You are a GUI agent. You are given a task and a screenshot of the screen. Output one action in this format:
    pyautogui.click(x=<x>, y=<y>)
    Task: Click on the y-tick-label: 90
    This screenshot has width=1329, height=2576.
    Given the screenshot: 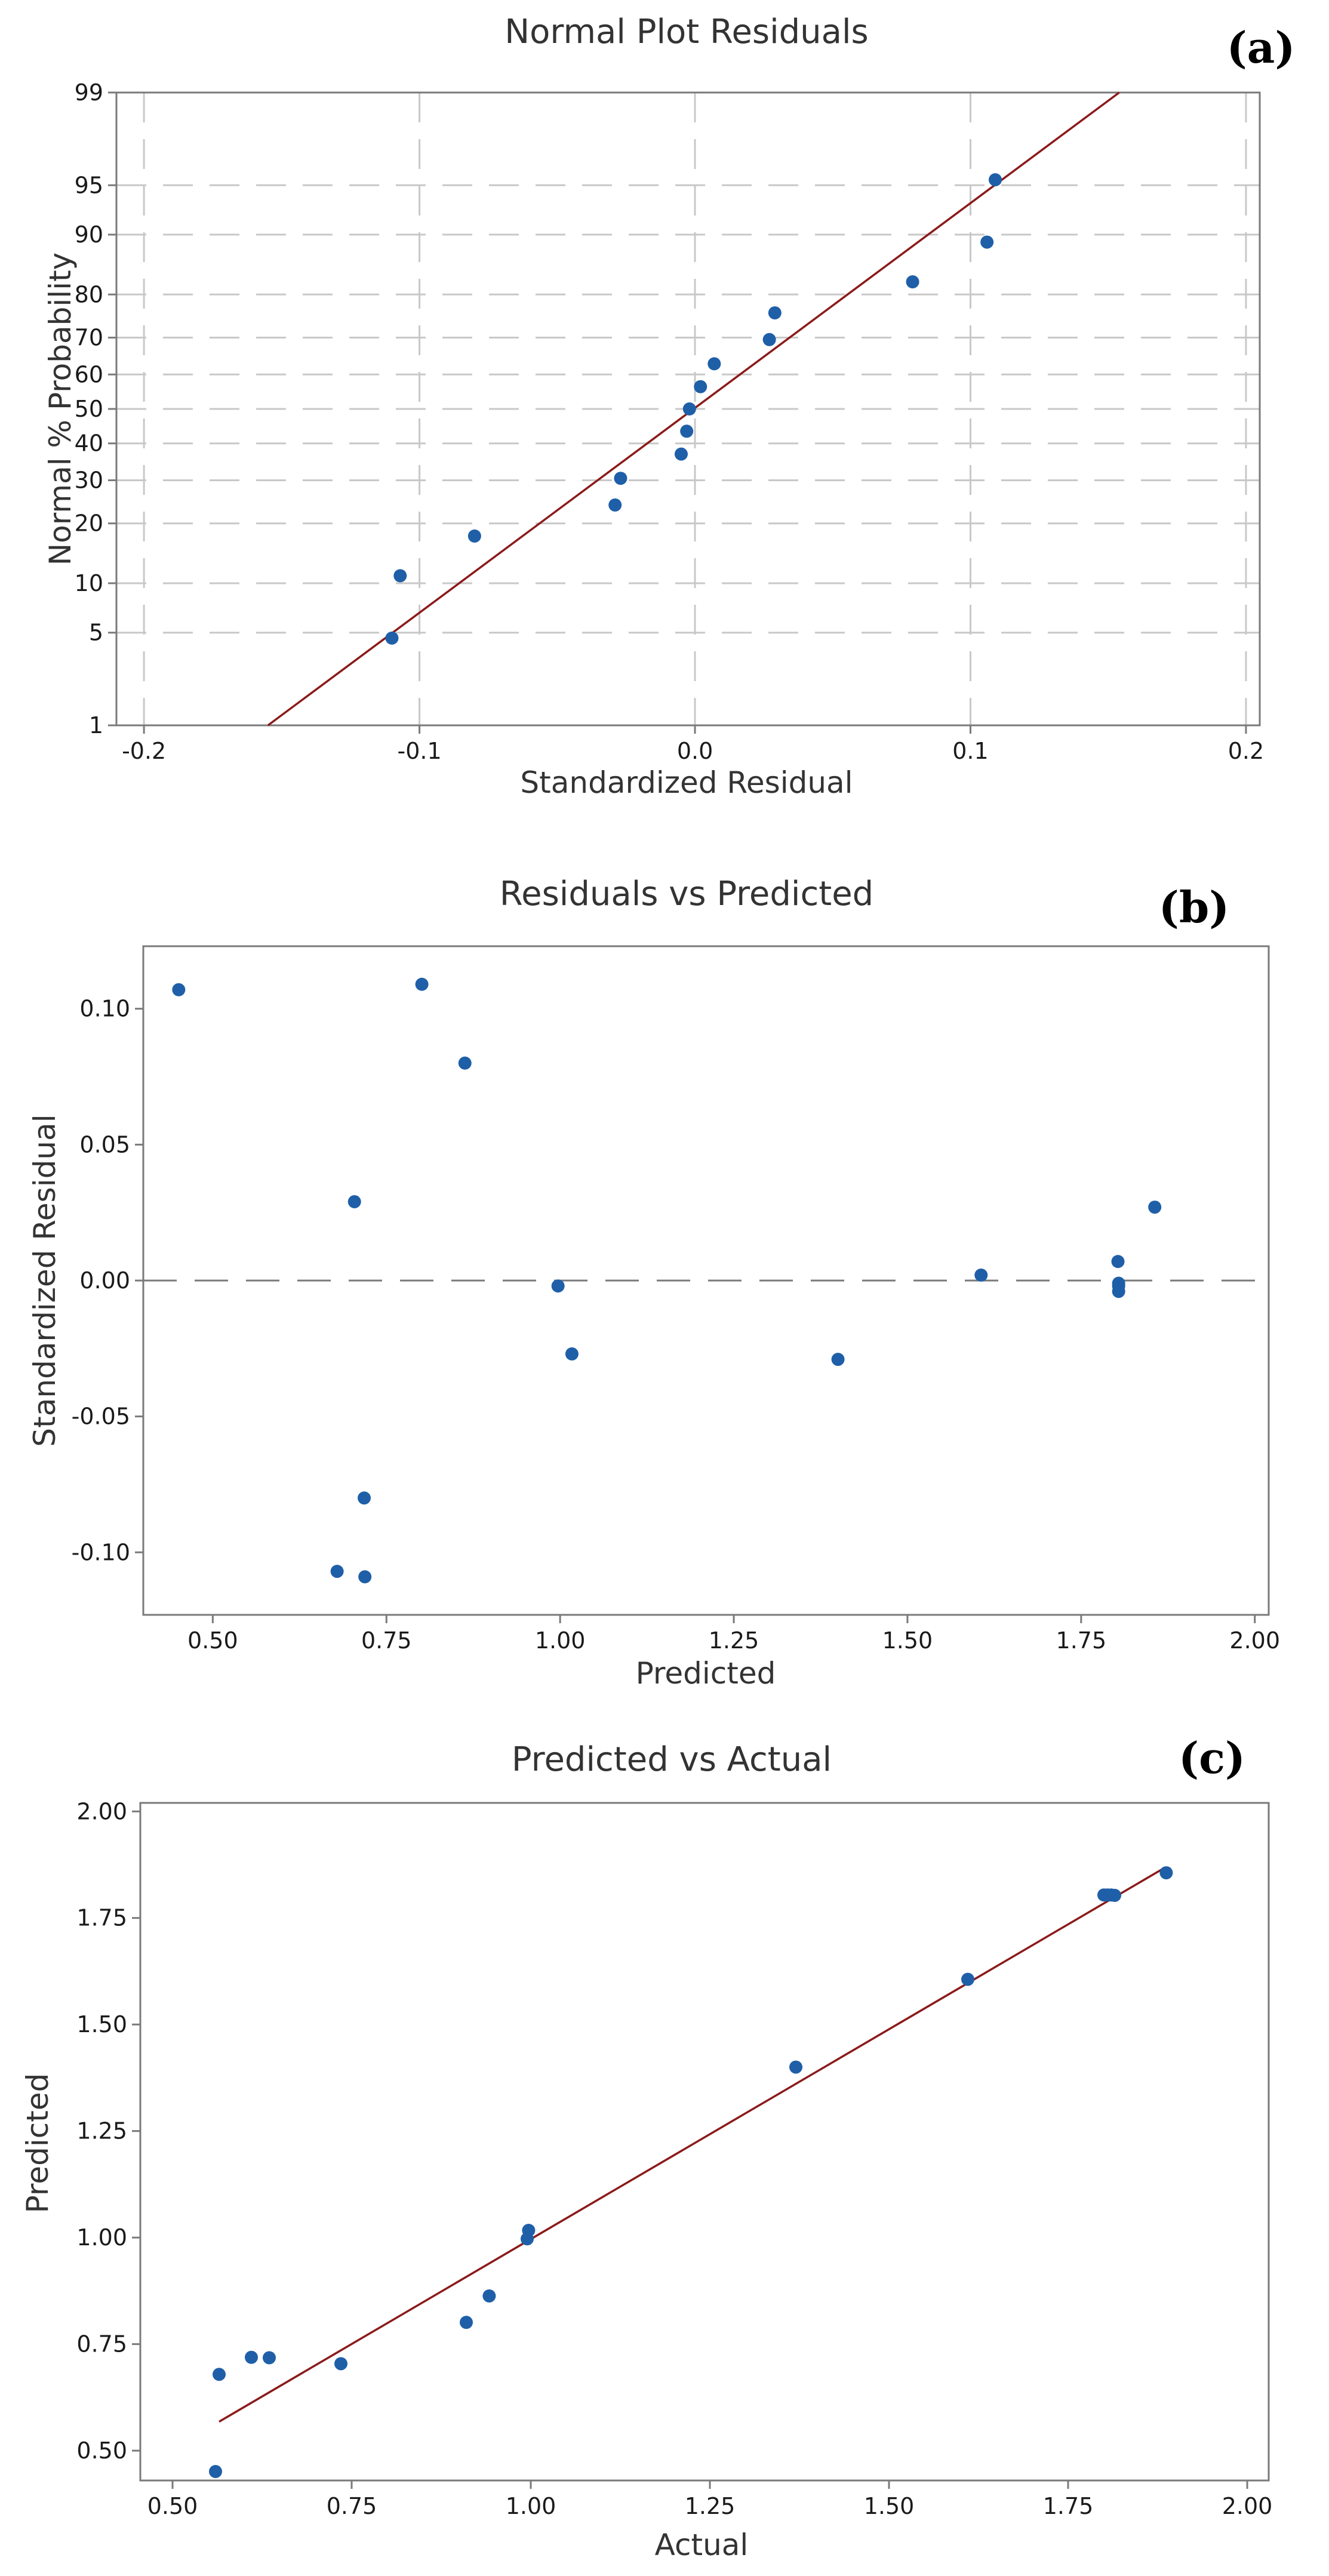 What is the action you would take?
    pyautogui.click(x=89, y=234)
    